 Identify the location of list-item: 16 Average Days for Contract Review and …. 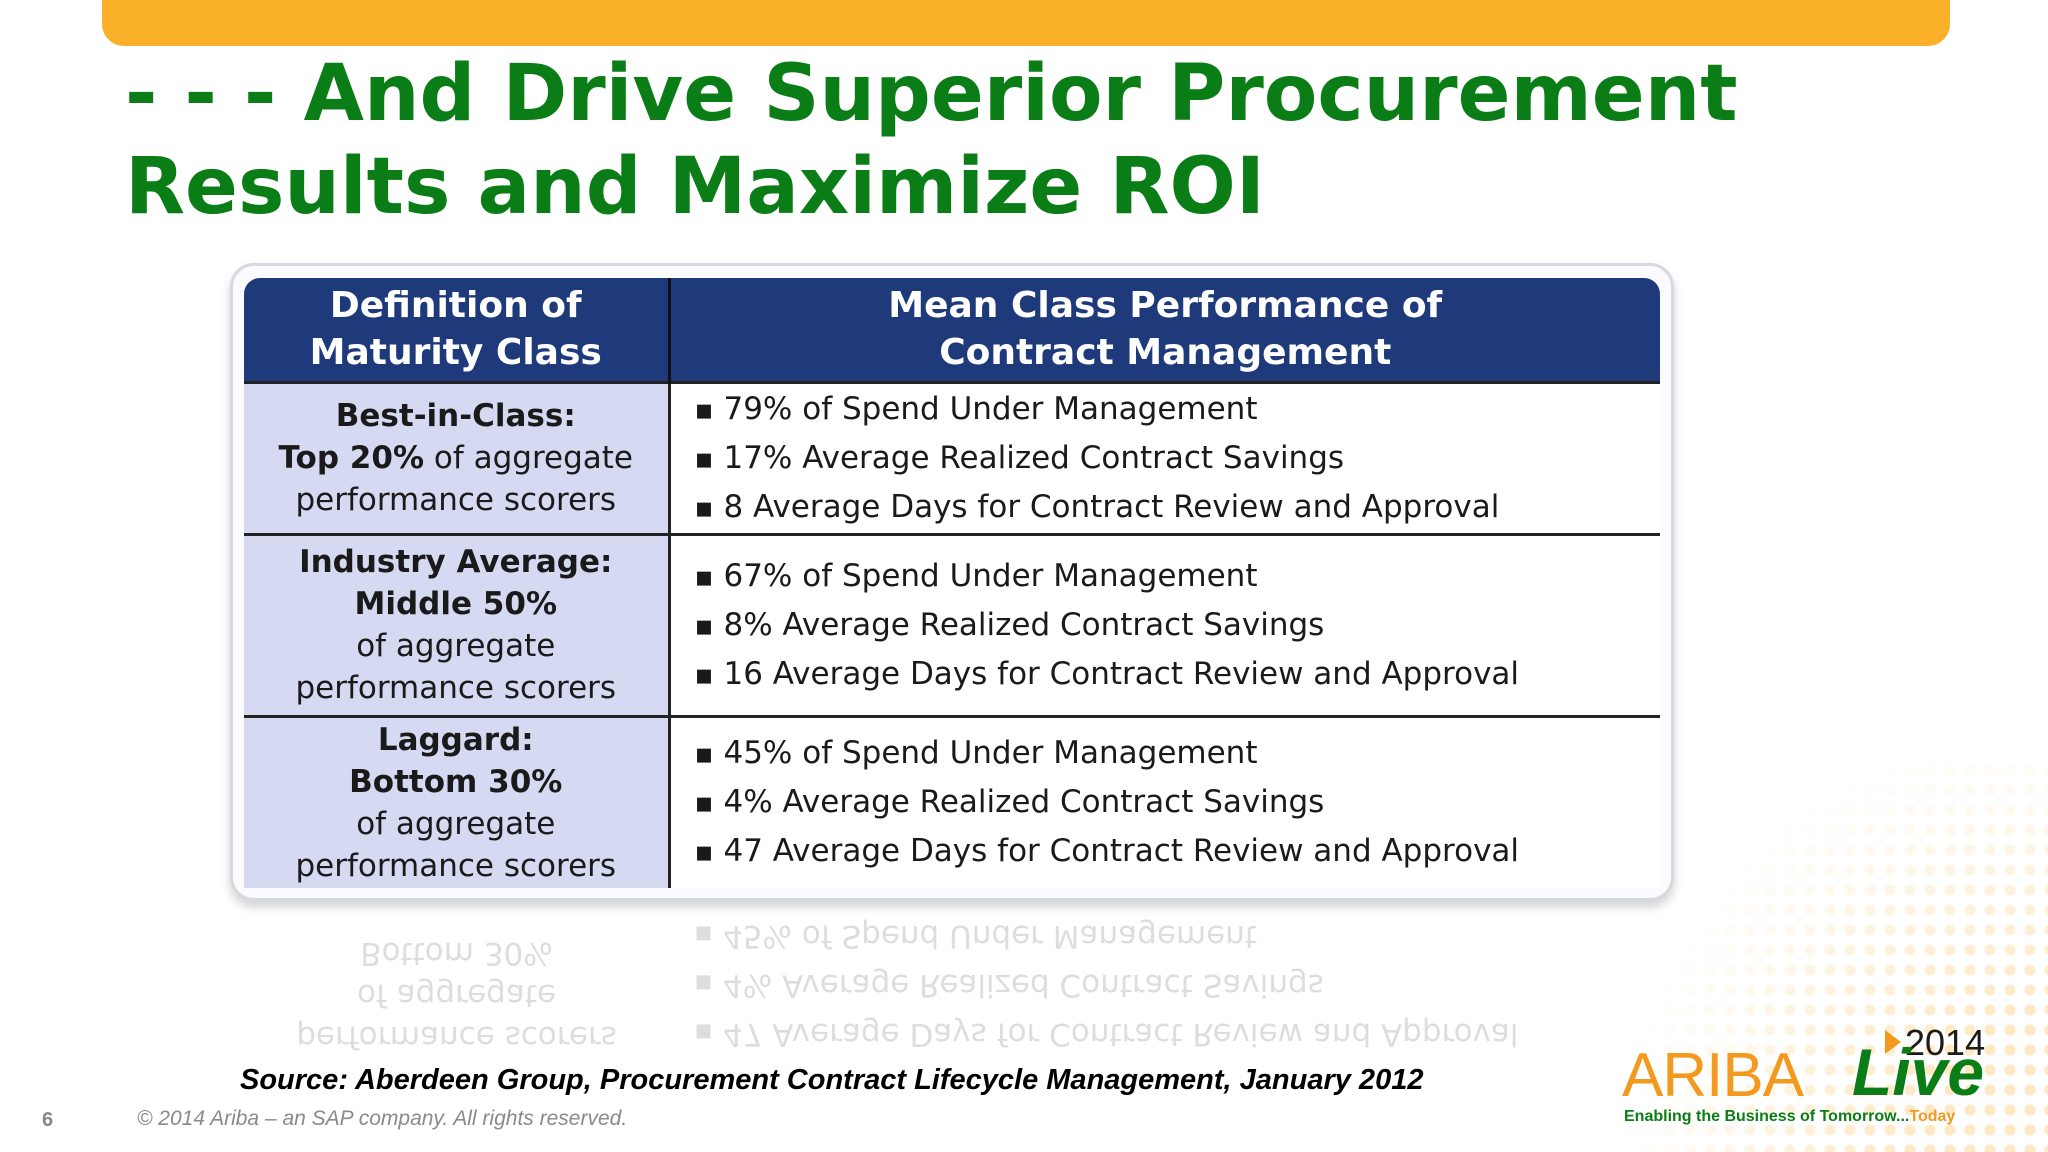
(1178, 674).